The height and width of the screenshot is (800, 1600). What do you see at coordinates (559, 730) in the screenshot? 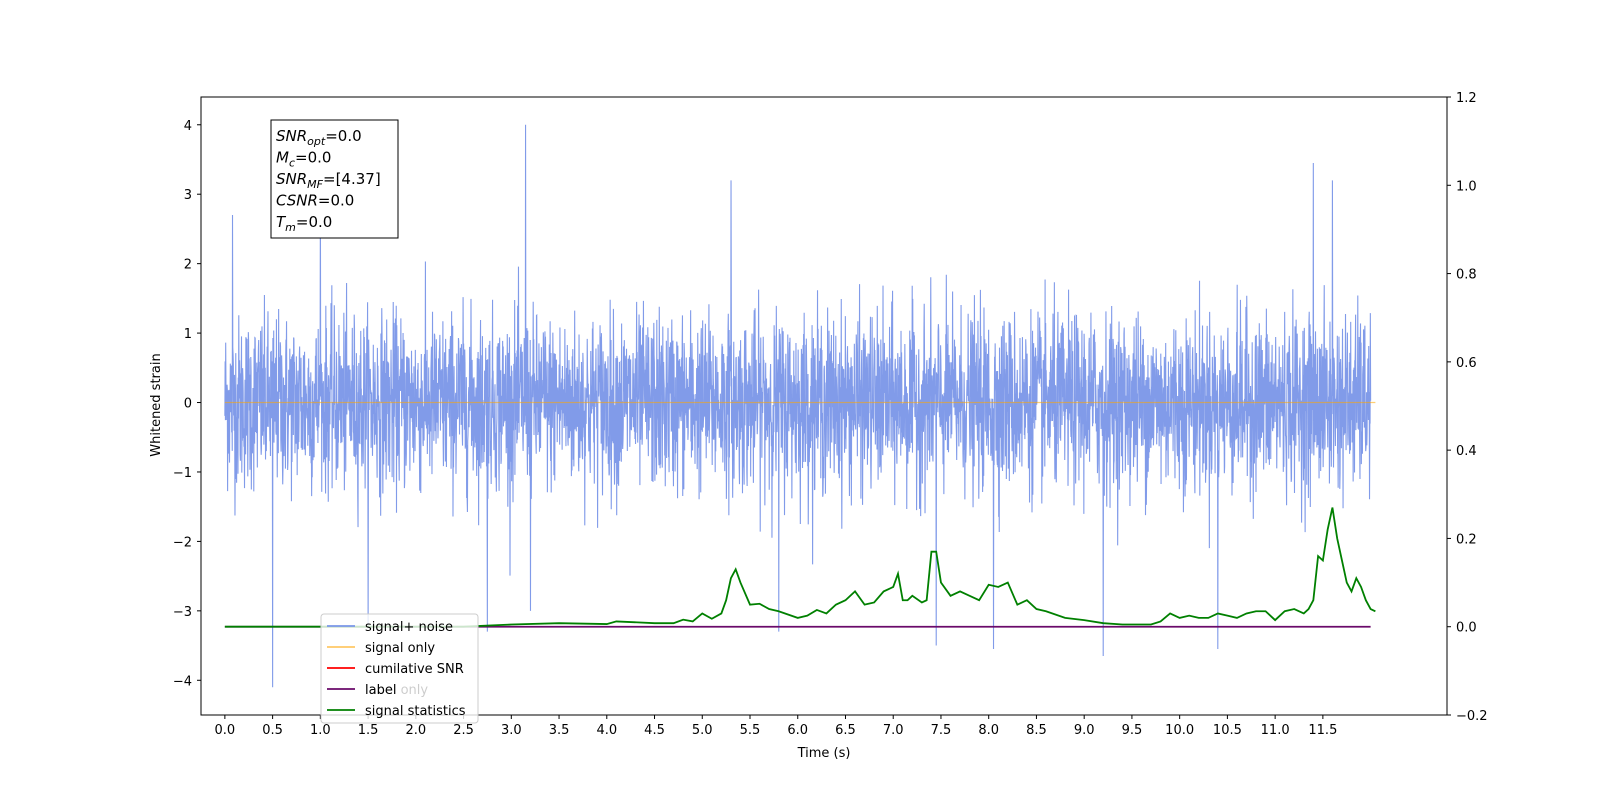
I see `x-tick-label: 3.5` at bounding box center [559, 730].